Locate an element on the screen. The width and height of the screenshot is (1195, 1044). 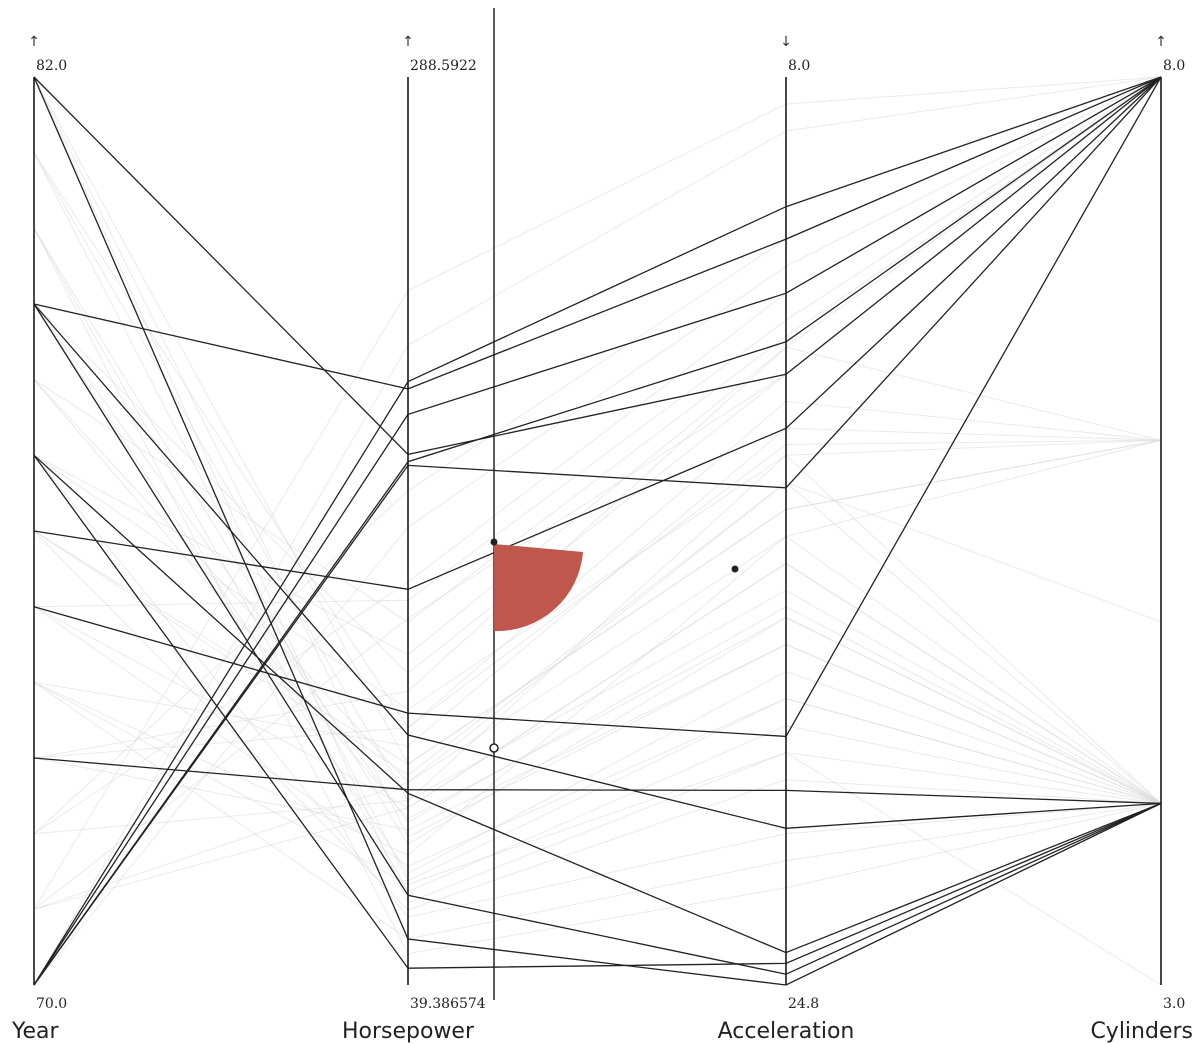
axis-min-label-year: 70.0 is located at coordinates (51, 1004).